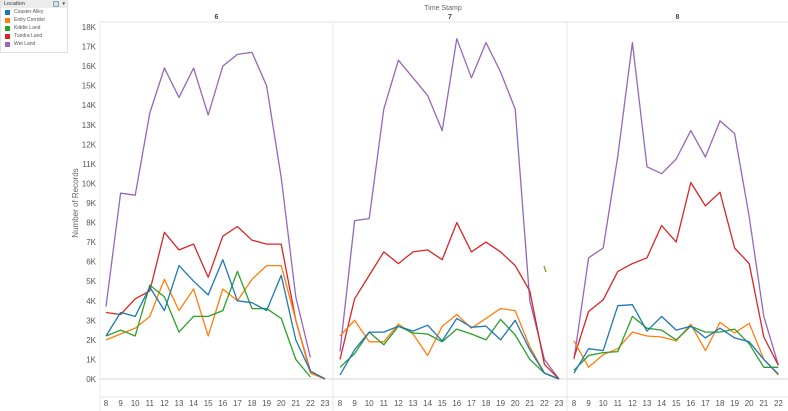  Describe the element at coordinates (34, 4) in the screenshot. I see `legend-title: Location ▾` at that location.